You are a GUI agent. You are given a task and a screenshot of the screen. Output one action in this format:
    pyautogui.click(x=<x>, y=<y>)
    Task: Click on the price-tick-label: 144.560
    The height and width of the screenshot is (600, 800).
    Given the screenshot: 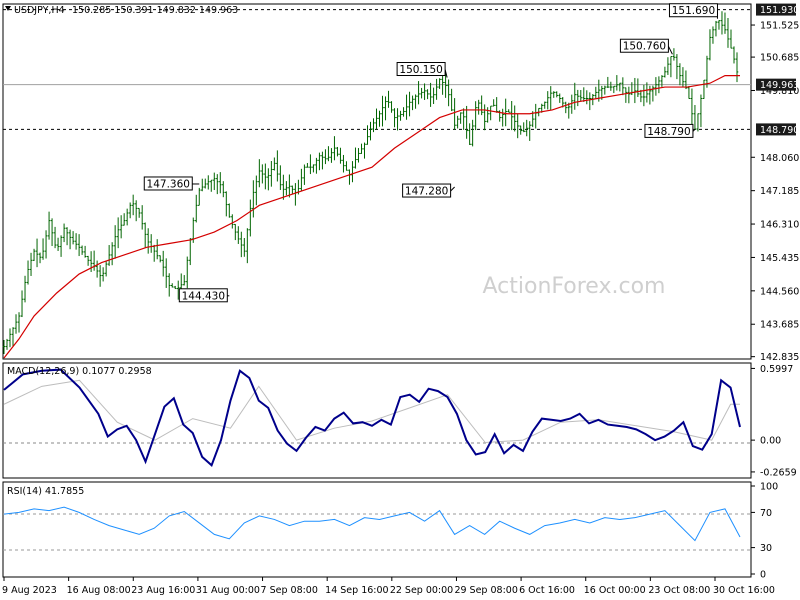 What is the action you would take?
    pyautogui.click(x=779, y=291)
    